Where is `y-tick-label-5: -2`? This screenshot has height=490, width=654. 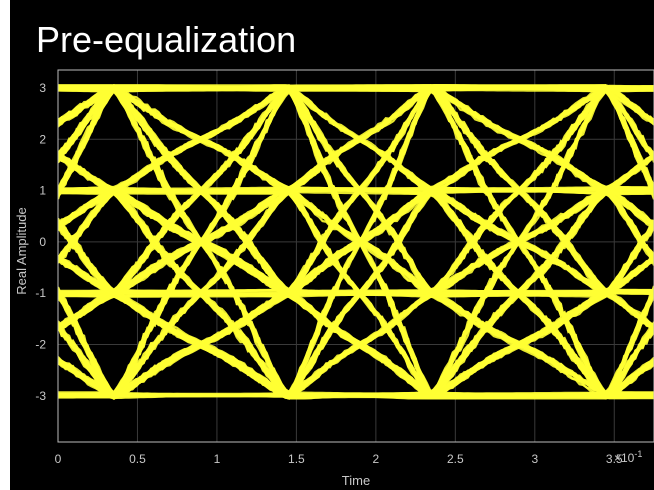 y-tick-label-5: -2 is located at coordinates (40, 345).